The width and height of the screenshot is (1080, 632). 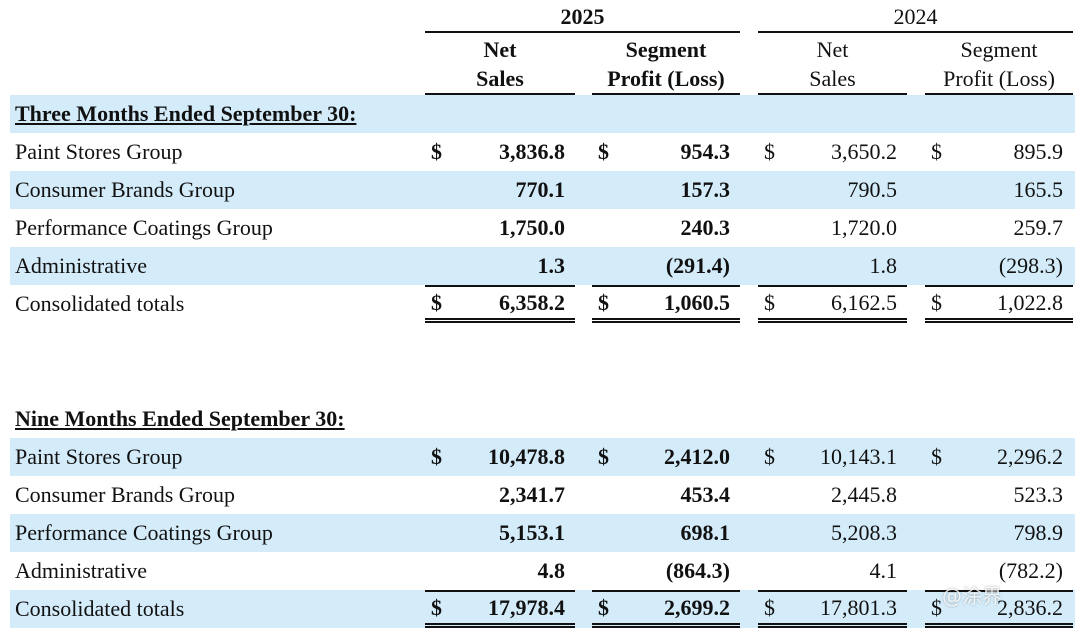 I want to click on section-header-row: Three Months Ended September 30:, so click(x=542, y=114).